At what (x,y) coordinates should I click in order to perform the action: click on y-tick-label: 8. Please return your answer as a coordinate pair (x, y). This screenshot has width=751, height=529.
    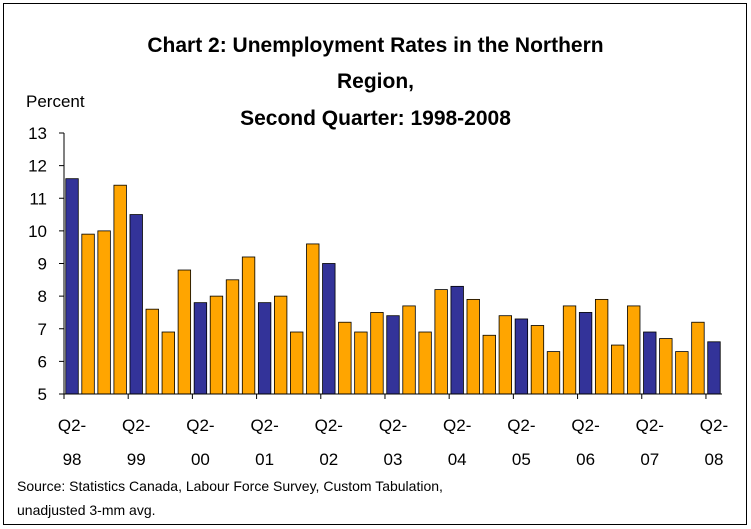
    Looking at the image, I should click on (42, 296).